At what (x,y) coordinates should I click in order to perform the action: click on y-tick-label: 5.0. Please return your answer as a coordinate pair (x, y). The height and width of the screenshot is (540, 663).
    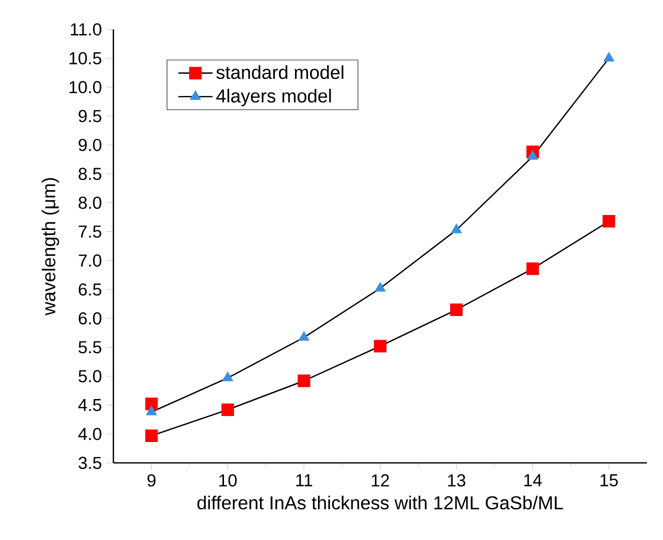
    Looking at the image, I should click on (90, 376).